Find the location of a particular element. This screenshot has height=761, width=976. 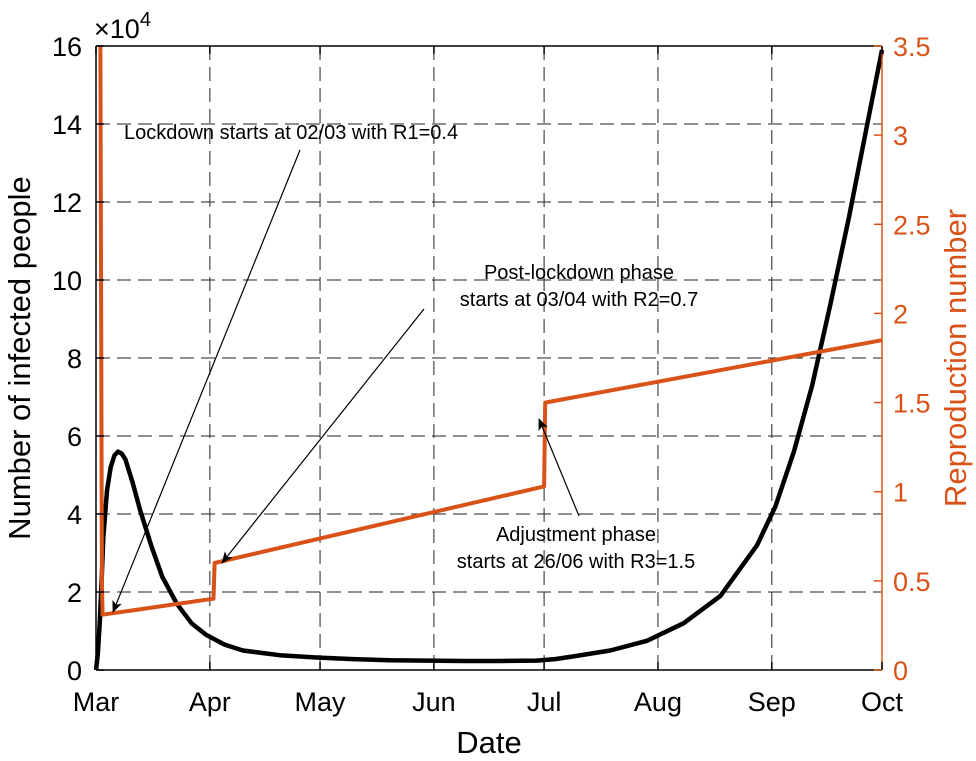

y-axis-title-left: Number of infected people is located at coordinates (19, 358).